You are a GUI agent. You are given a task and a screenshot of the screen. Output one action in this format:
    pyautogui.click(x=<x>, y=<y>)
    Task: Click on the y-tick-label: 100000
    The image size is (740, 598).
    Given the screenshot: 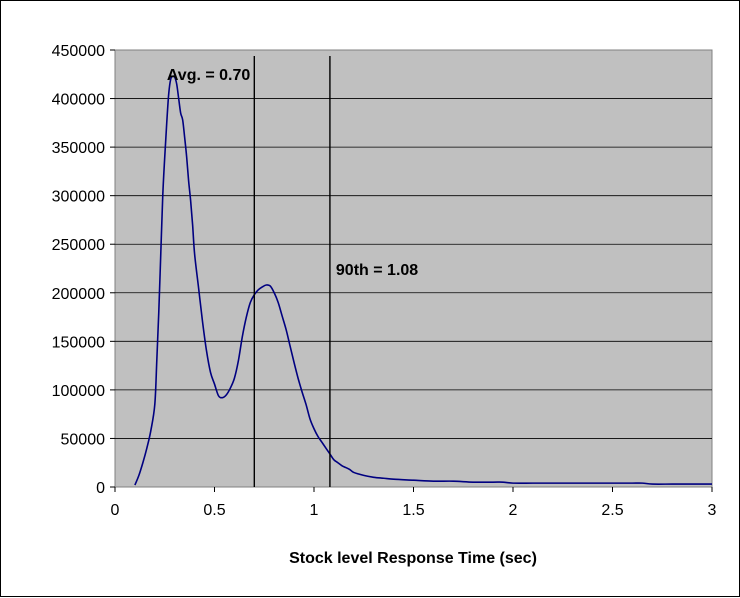 What is the action you would take?
    pyautogui.click(x=78, y=391)
    